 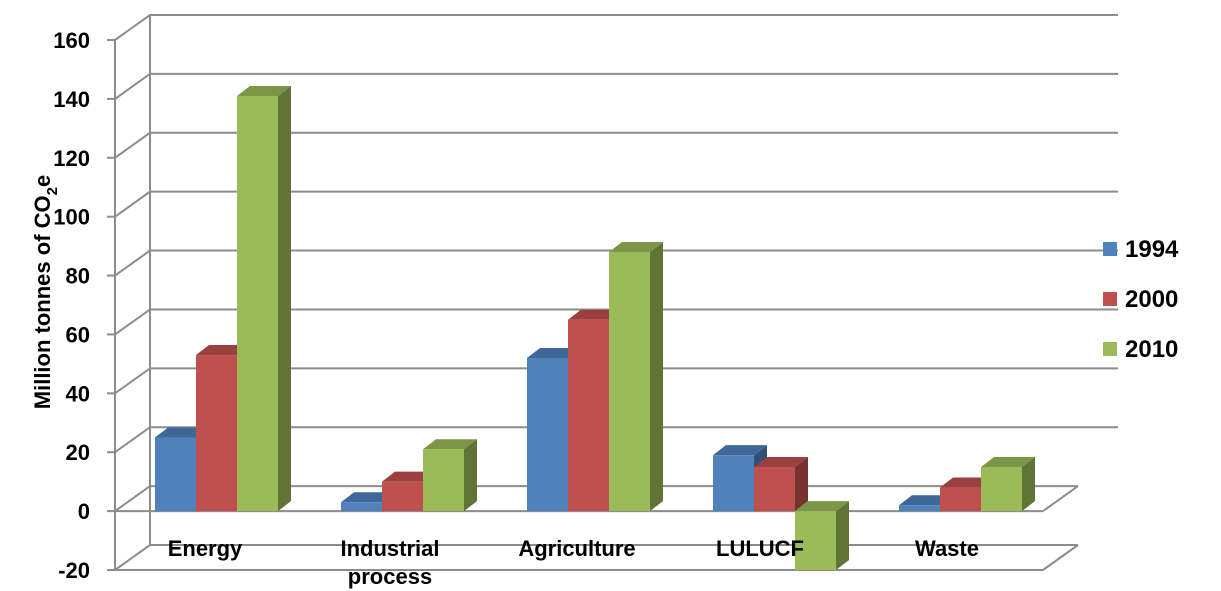 What do you see at coordinates (389, 548) in the screenshot?
I see `category-label-line: Industrial` at bounding box center [389, 548].